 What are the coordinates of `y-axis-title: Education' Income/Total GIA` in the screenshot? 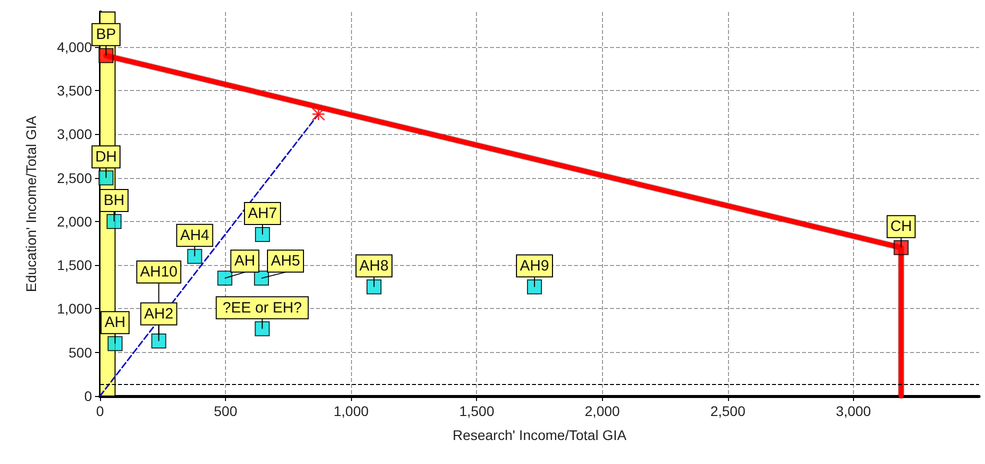 It's located at (31, 203).